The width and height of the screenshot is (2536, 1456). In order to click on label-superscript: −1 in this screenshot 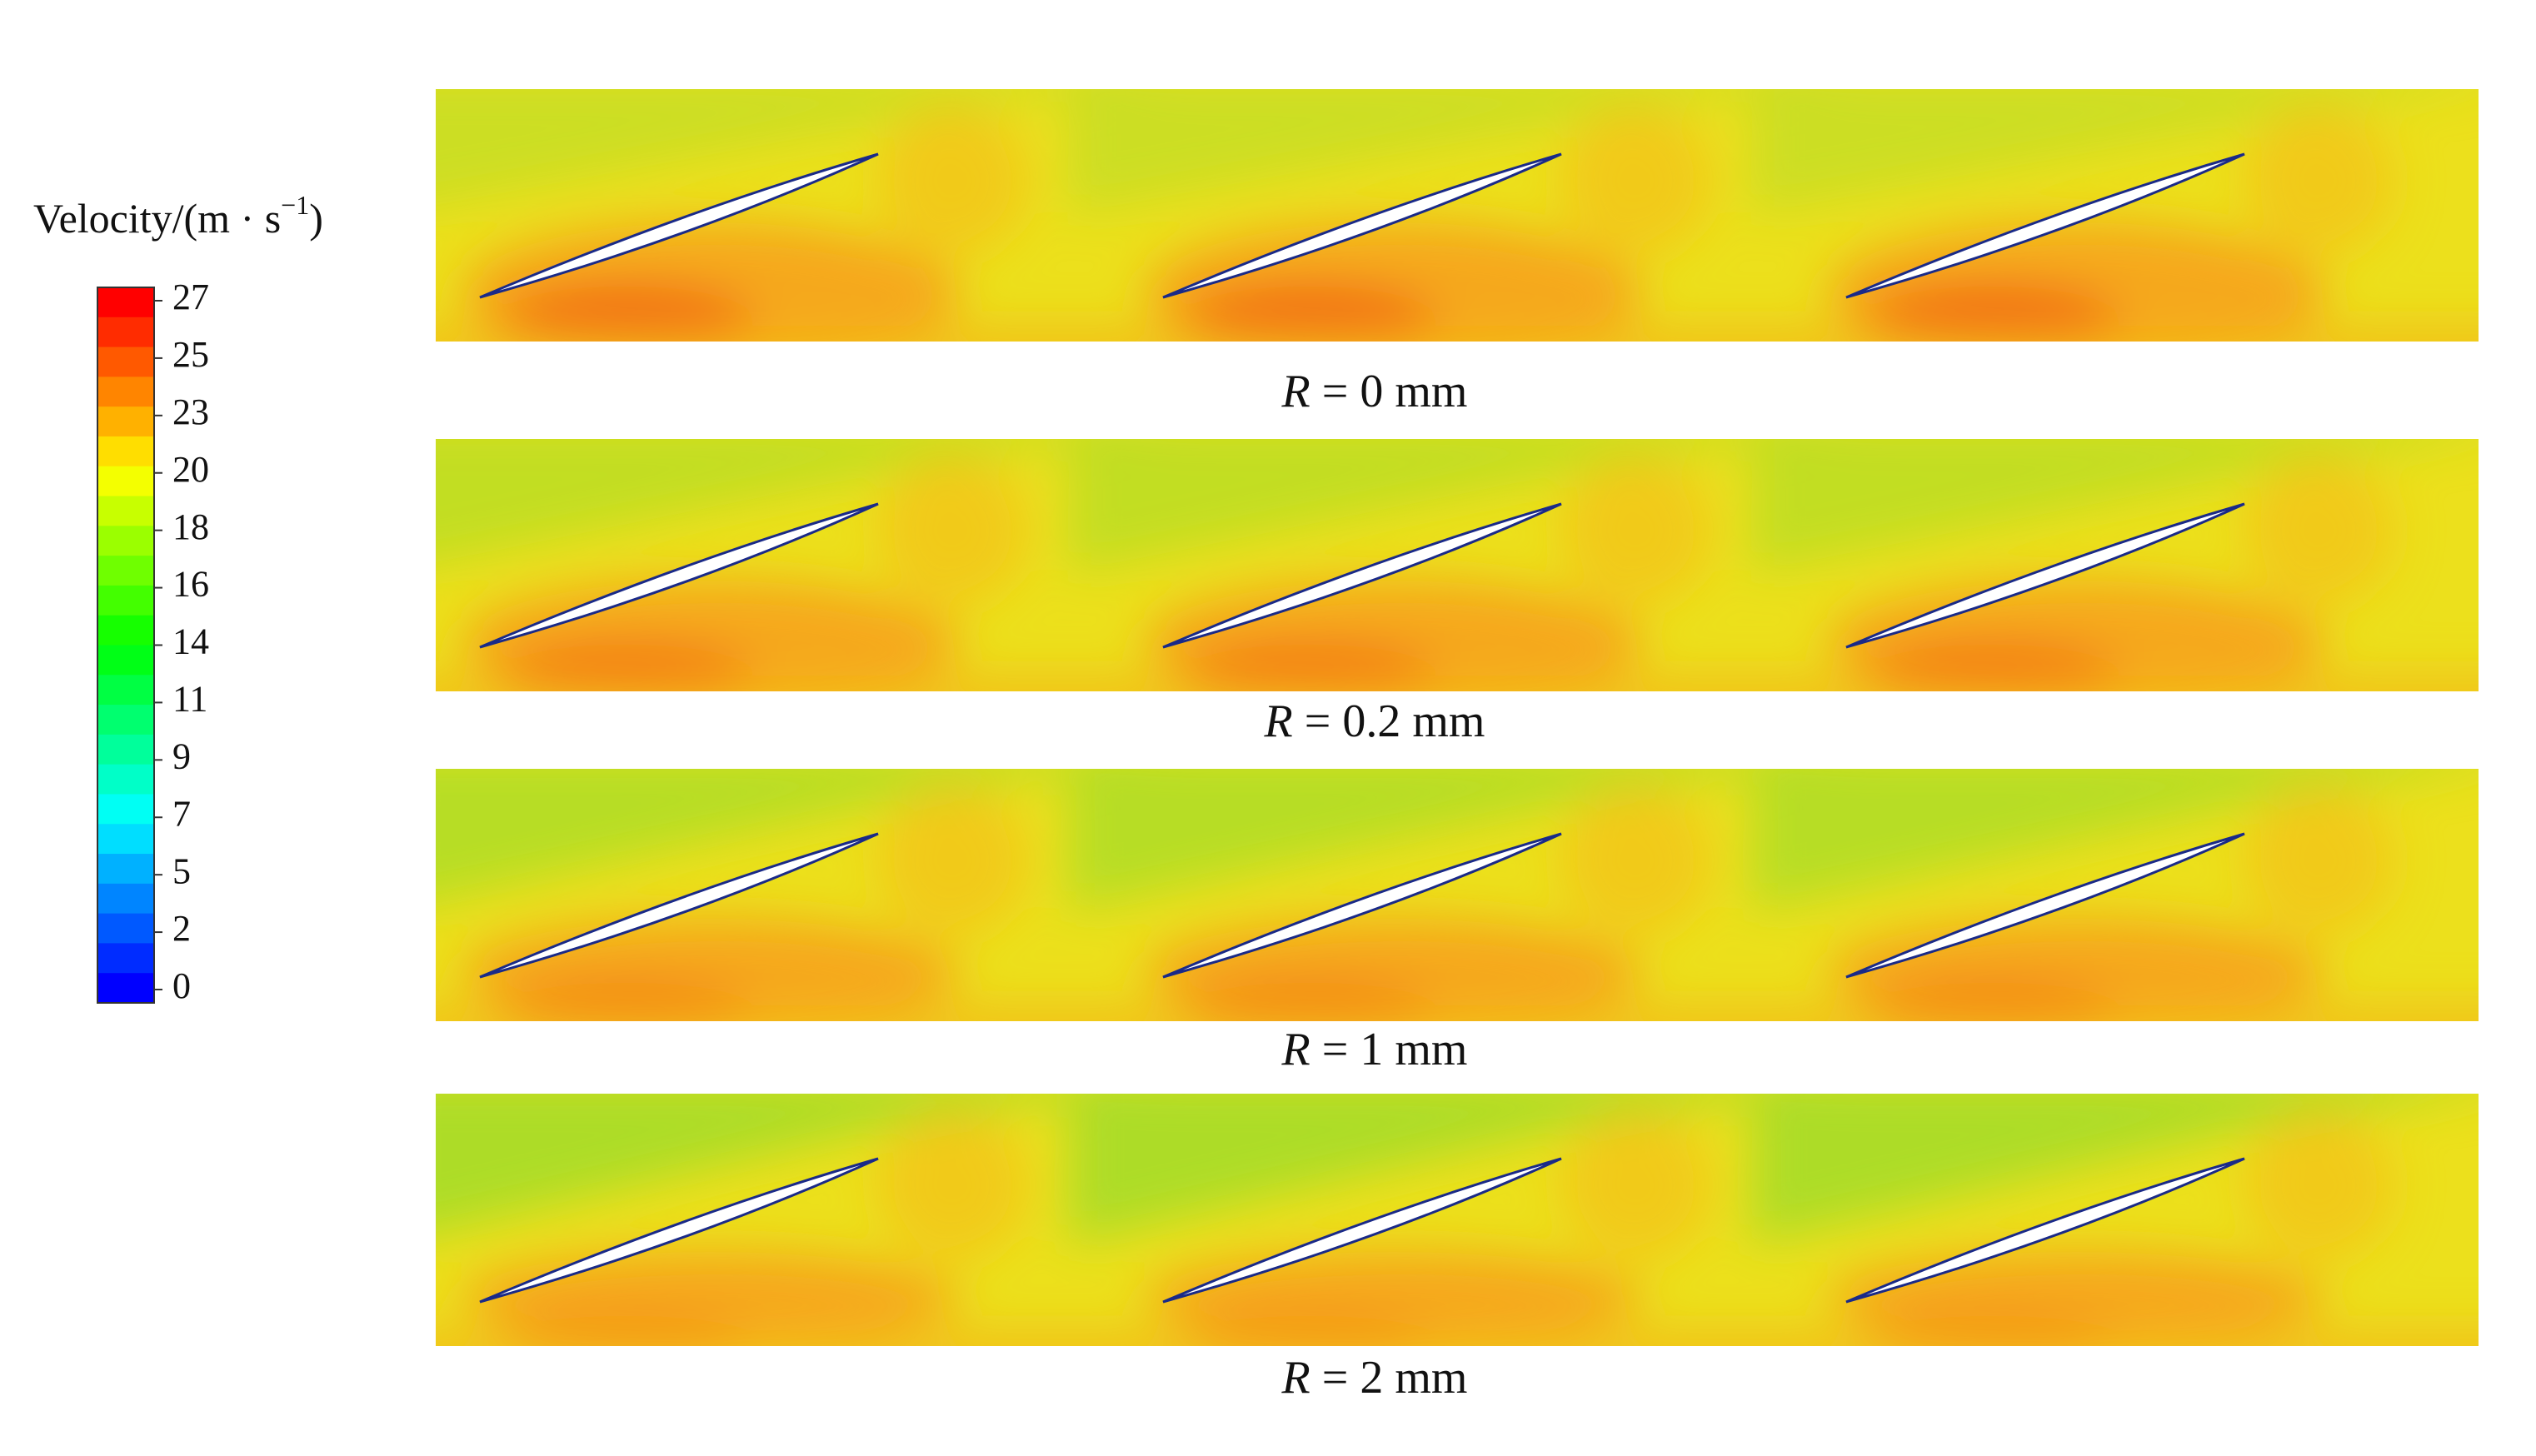, I will do `click(296, 205)`.